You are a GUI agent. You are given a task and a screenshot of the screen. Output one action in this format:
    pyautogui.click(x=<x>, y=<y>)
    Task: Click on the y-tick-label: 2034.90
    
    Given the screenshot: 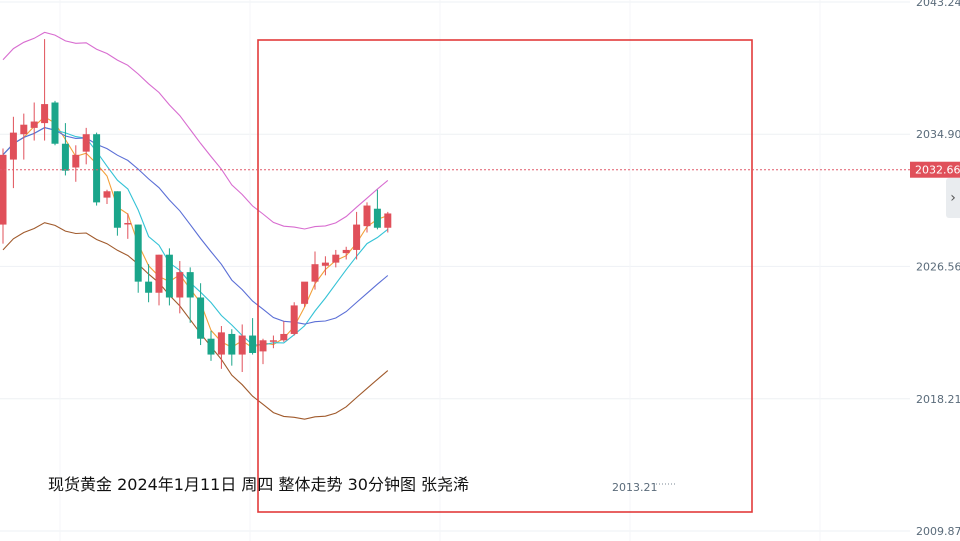 What is the action you would take?
    pyautogui.click(x=938, y=134)
    